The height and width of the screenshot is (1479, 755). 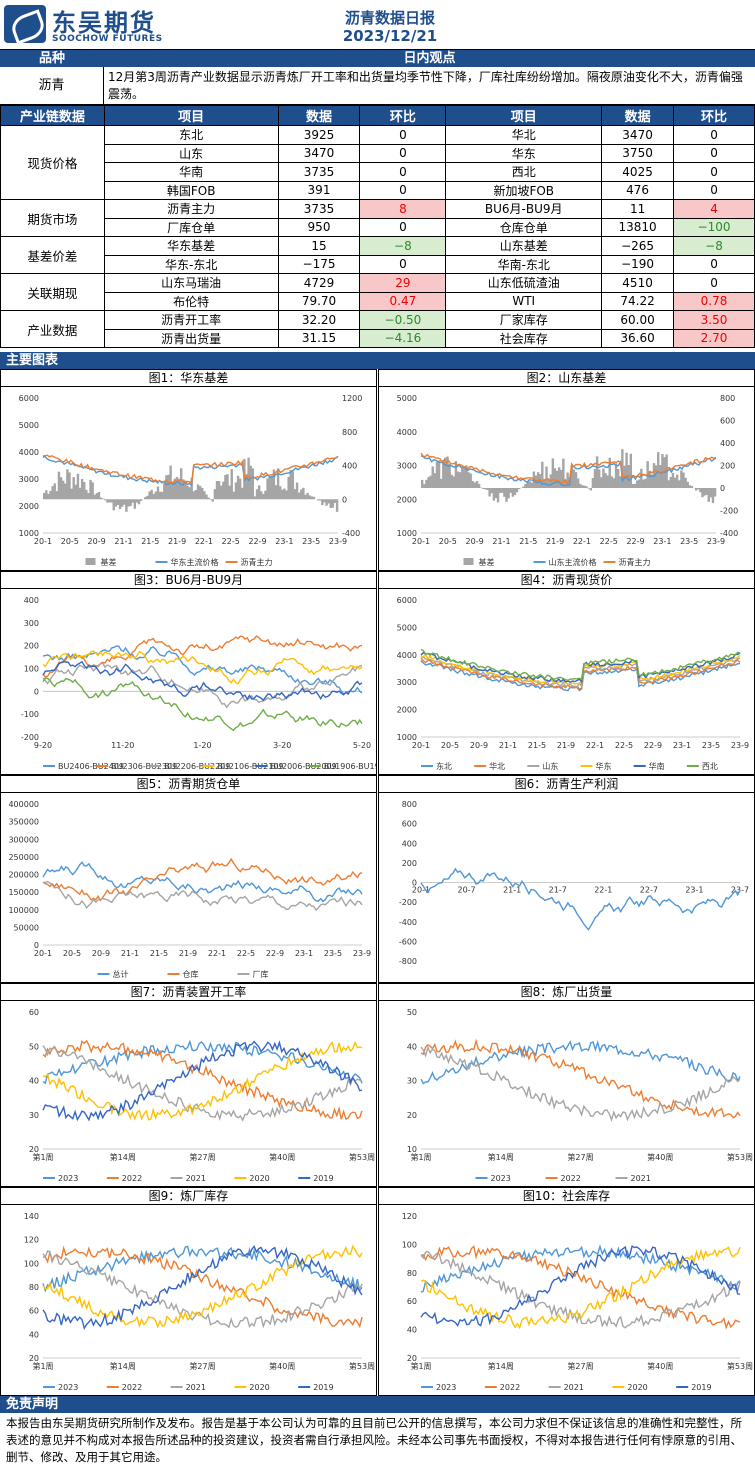 What do you see at coordinates (188, 580) in the screenshot?
I see `chart-title: 图3：BU6月-BU9月` at bounding box center [188, 580].